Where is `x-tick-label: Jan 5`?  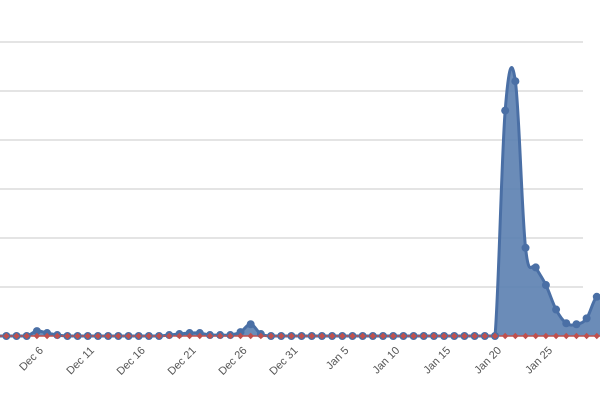
x-tick-label: Jan 5 is located at coordinates (338, 359).